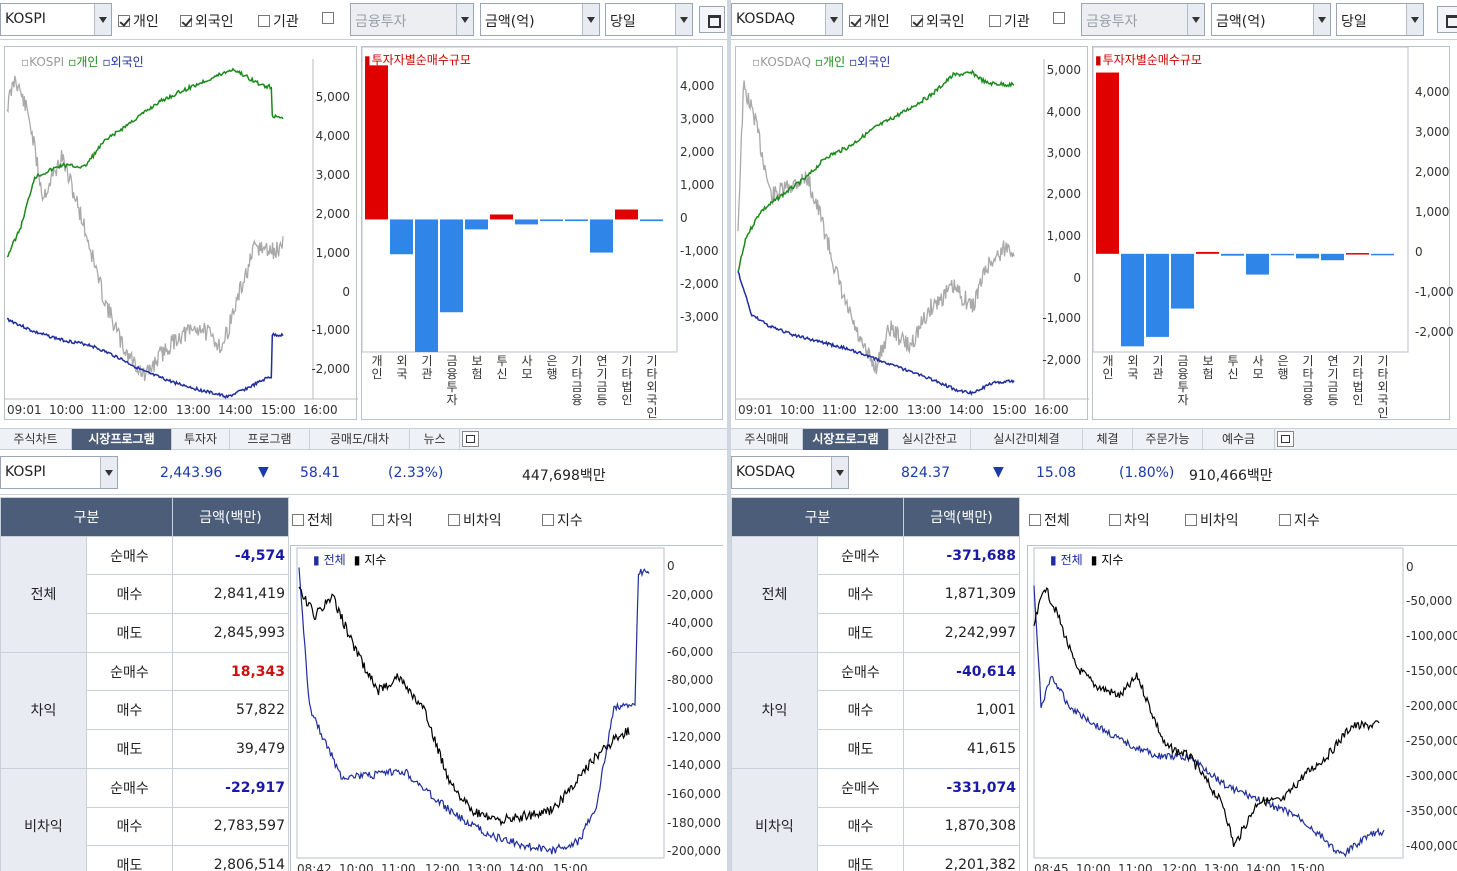  Describe the element at coordinates (36, 439) in the screenshot. I see `tab-0: 주식차트` at that location.